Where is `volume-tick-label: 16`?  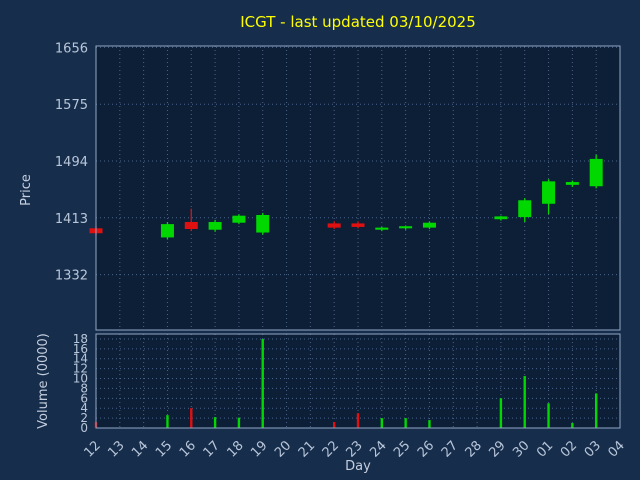
volume-tick-label: 16 is located at coordinates (80, 349).